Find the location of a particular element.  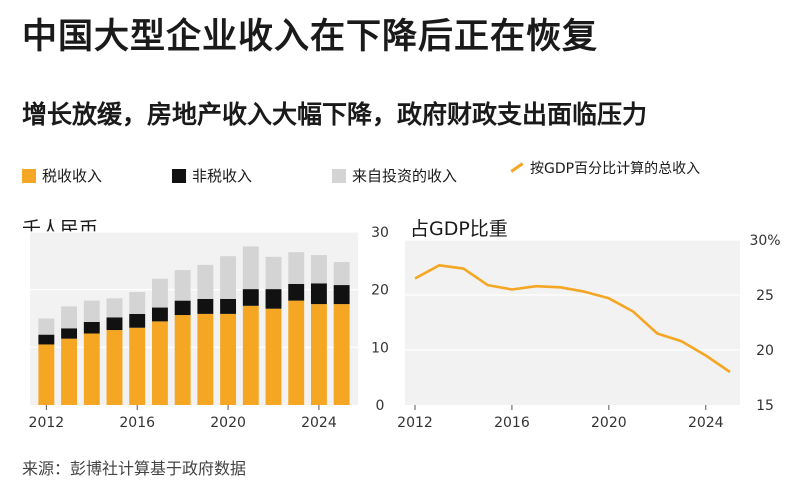

line-chart-panel is located at coordinates (572, 322).